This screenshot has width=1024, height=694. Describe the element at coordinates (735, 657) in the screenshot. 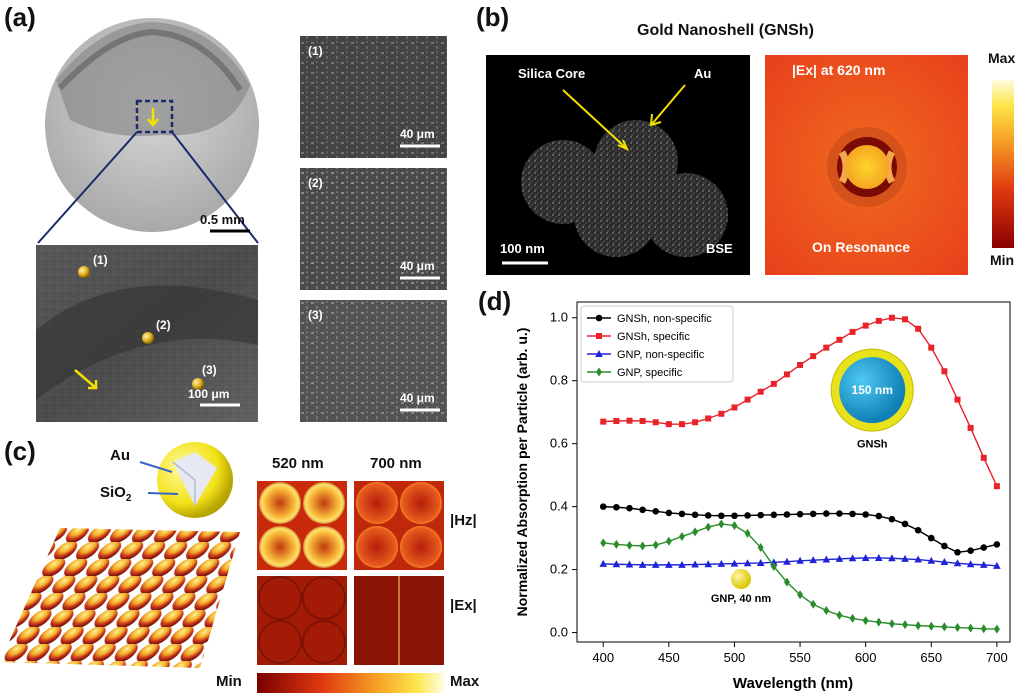

I see `x-tick-label: 500` at that location.